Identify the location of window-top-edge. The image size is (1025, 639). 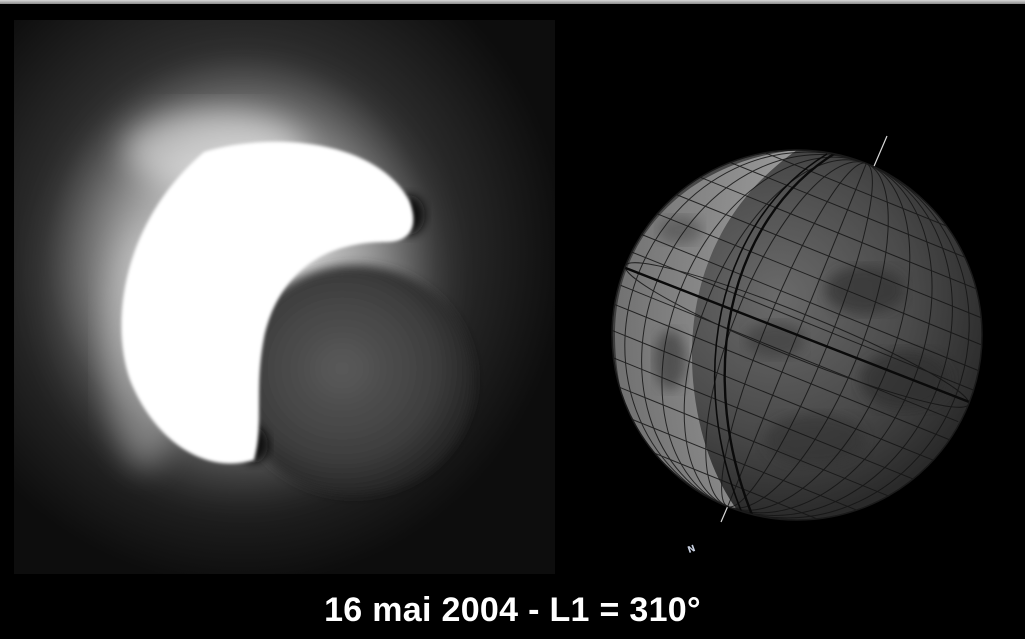
(512, 2).